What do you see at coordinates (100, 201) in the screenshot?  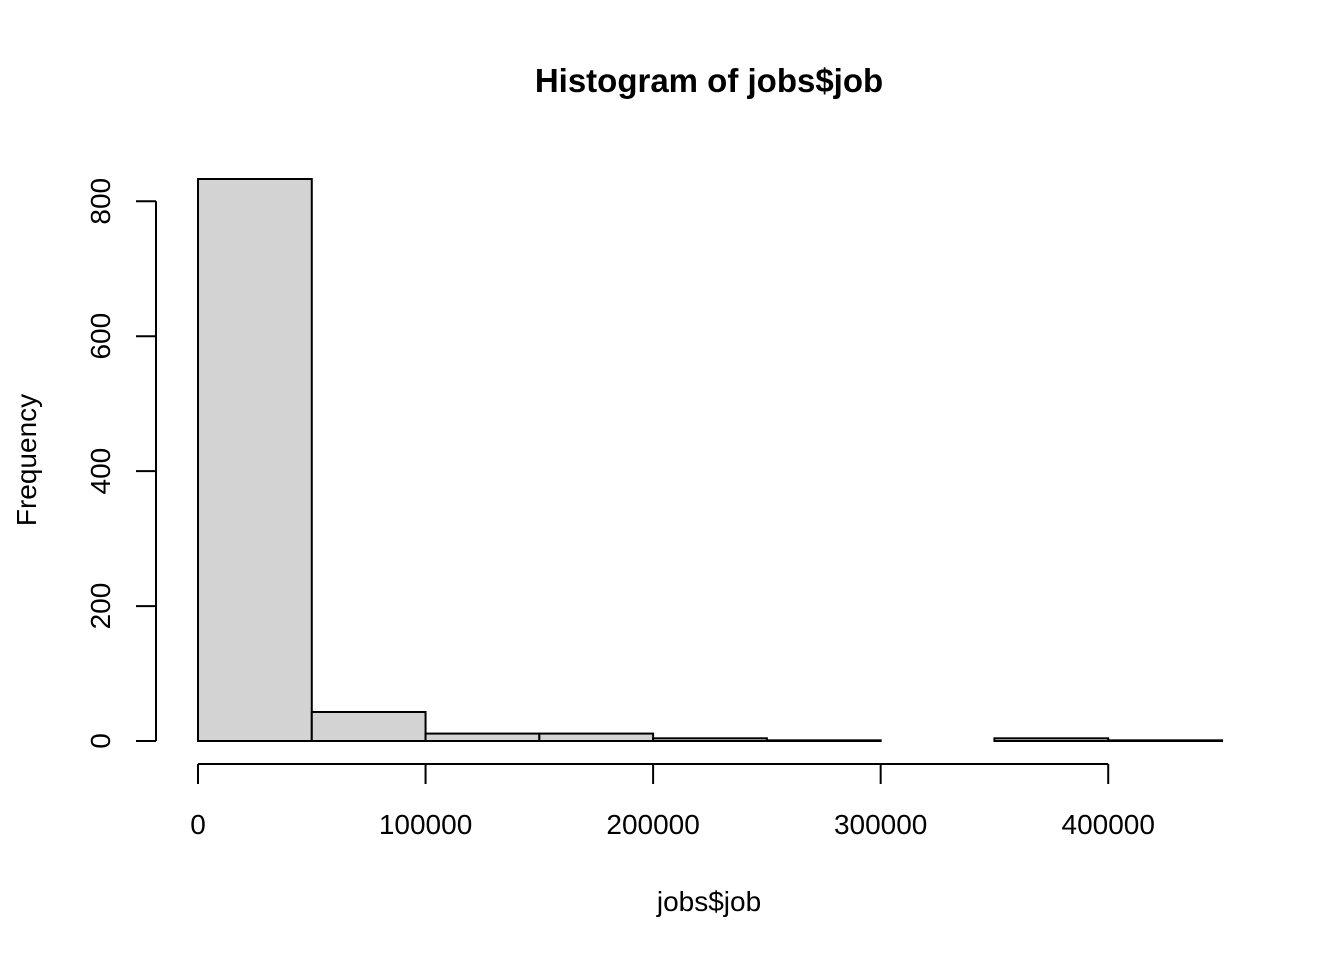 I see `y-tick-label: 800` at bounding box center [100, 201].